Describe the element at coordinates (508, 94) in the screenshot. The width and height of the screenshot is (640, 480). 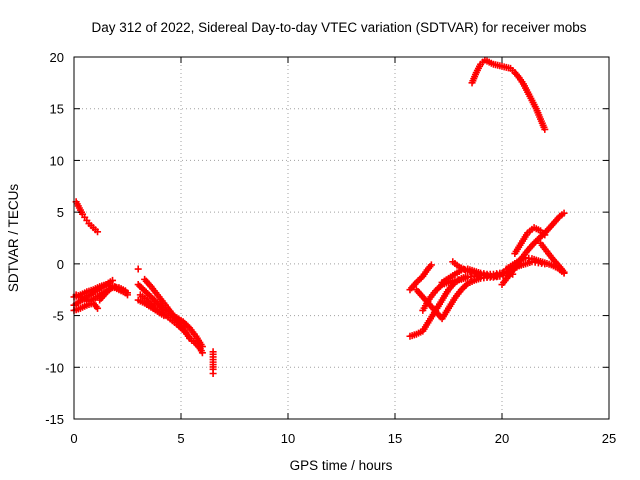
I see `series-arc24` at that location.